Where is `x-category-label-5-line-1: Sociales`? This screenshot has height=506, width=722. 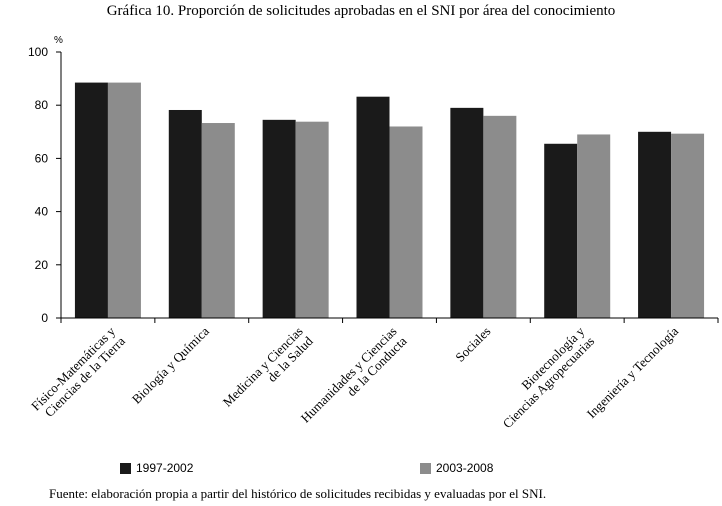 x-category-label-5-line-1: Sociales is located at coordinates (472, 344).